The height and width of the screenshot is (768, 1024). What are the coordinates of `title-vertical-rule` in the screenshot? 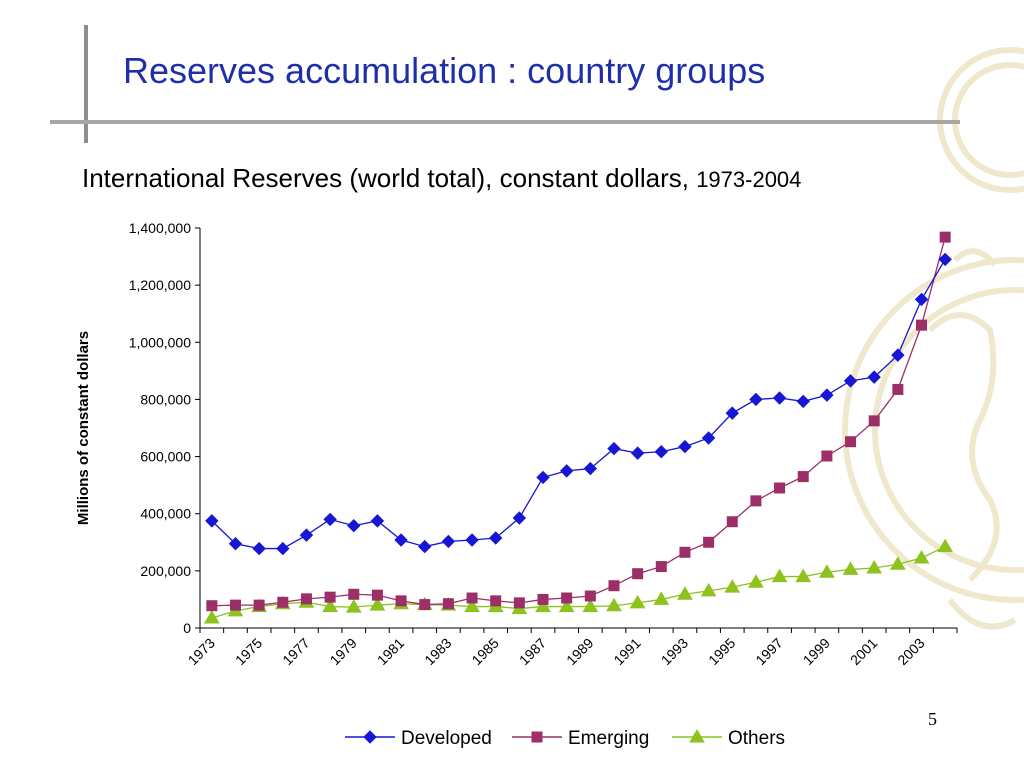 It's located at (86, 84).